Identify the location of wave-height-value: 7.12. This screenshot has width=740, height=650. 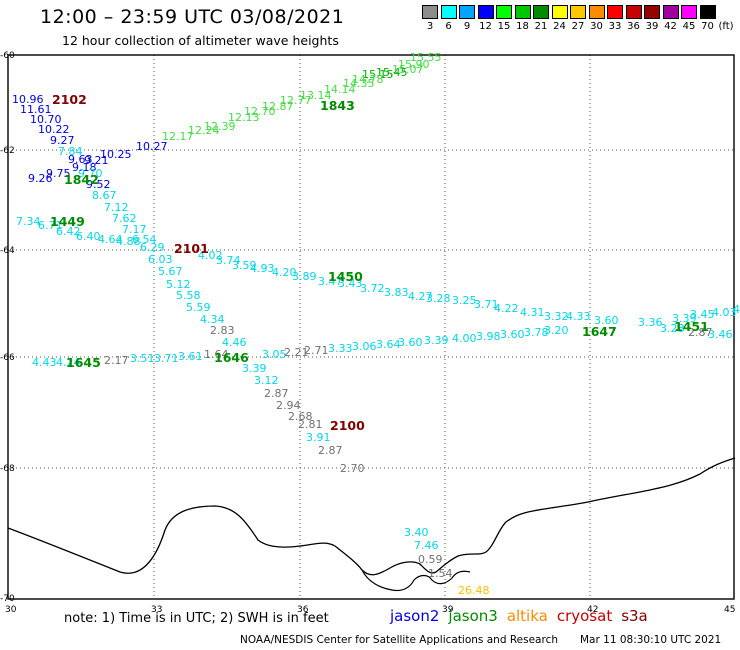
(116, 207).